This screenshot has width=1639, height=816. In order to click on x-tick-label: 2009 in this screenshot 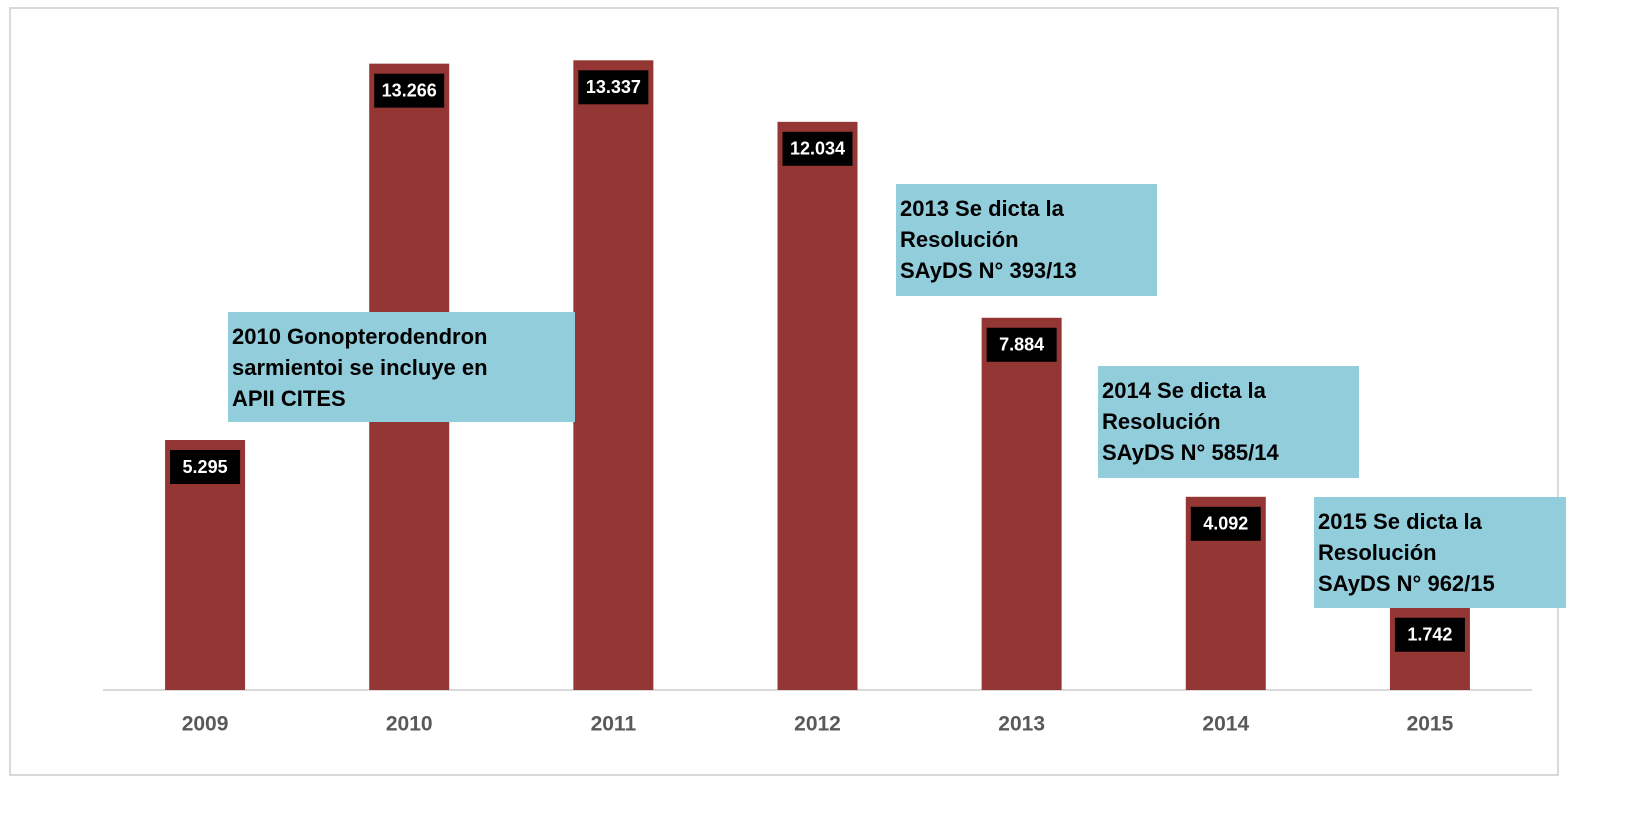, I will do `click(205, 724)`.